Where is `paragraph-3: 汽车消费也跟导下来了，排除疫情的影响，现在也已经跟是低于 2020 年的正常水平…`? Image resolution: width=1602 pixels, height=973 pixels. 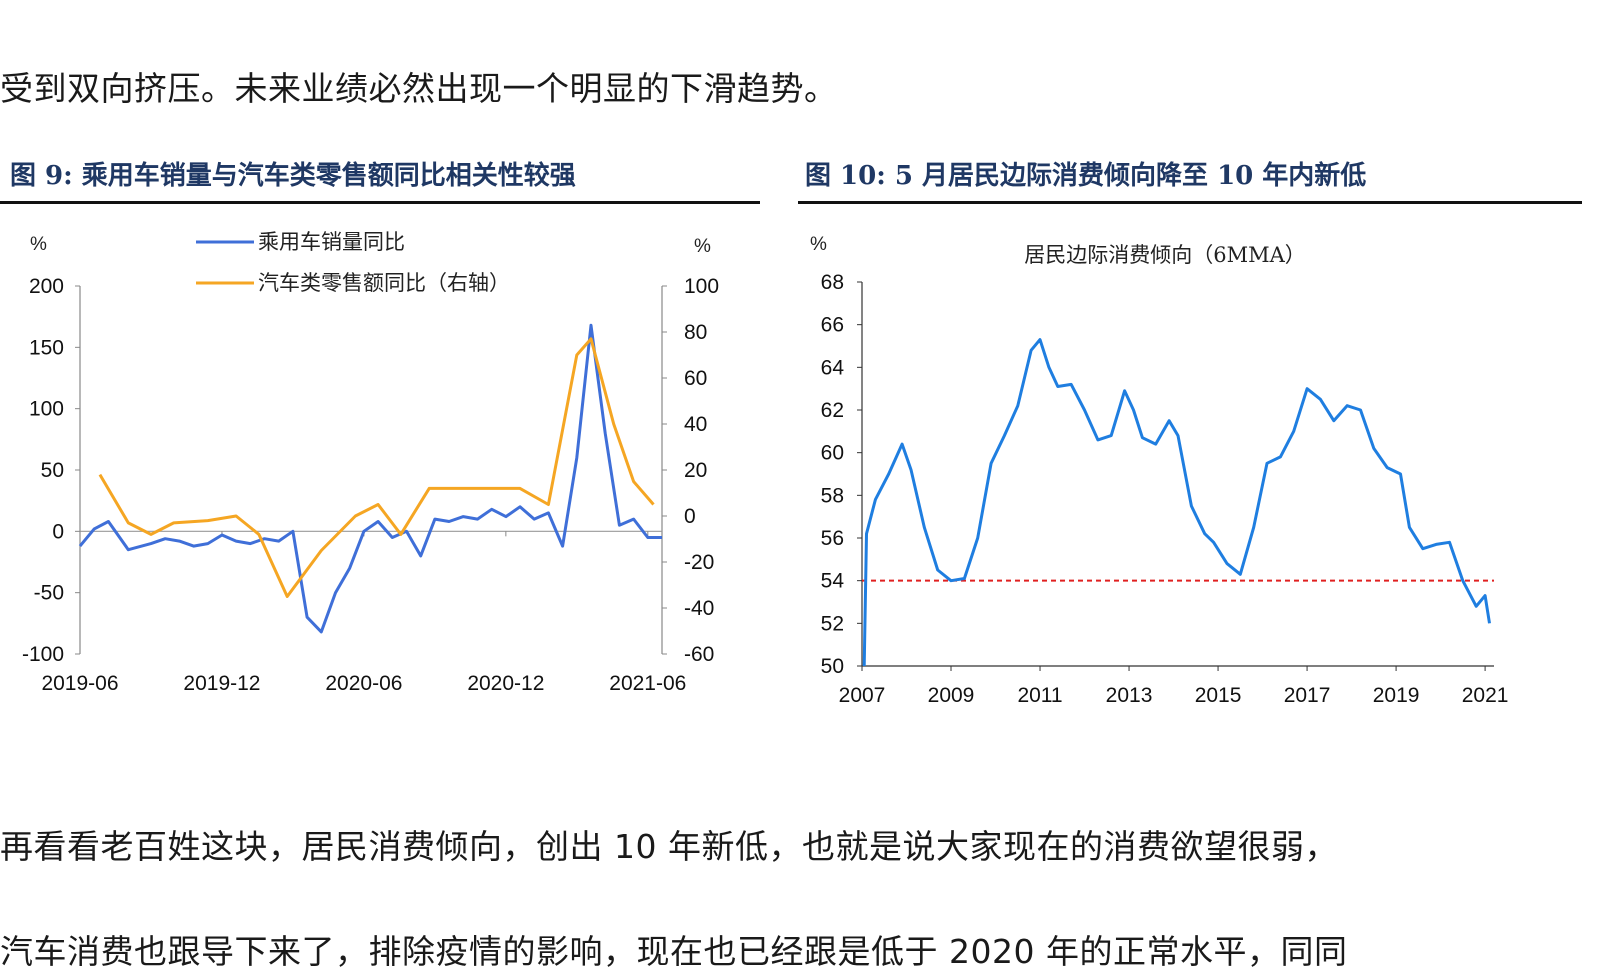
paragraph-3: 汽车消费也跟导下来了，排除疫情的影响，现在也已经跟是低于 2020 年的正常水平… is located at coordinates (674, 951).